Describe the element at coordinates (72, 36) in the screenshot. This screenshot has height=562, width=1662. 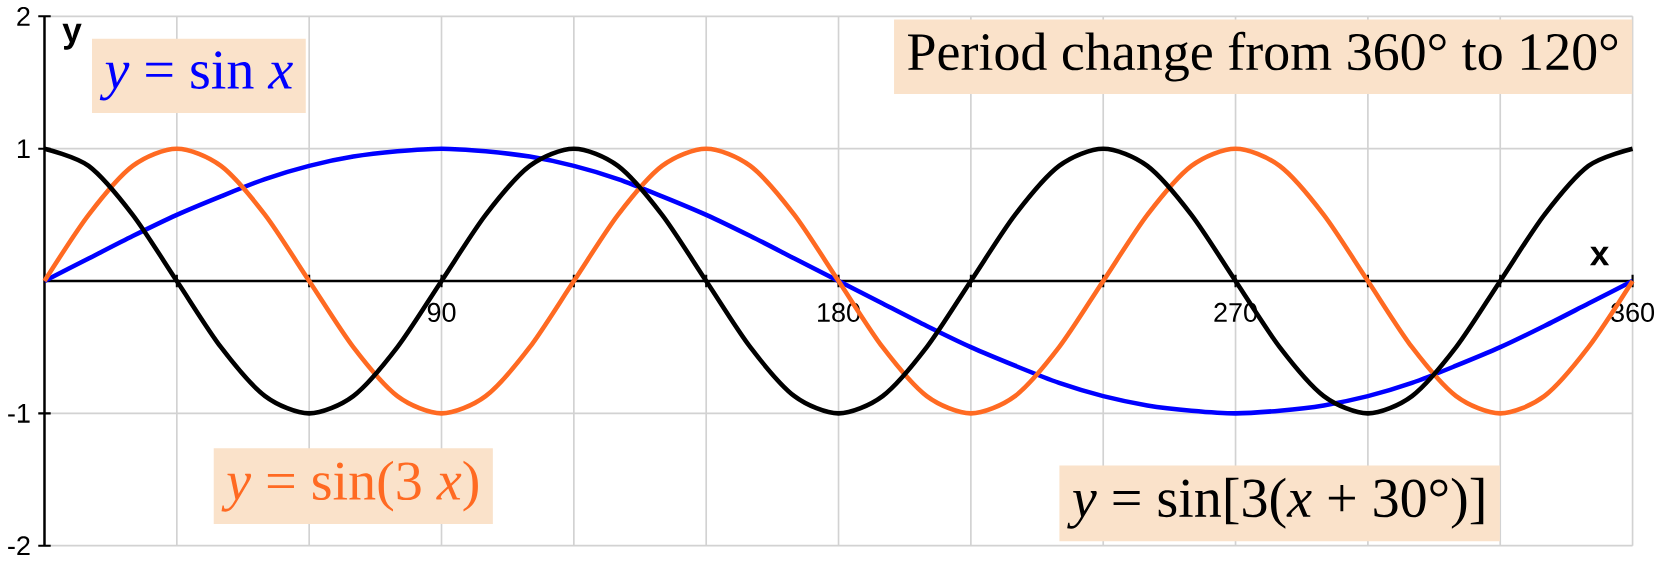
I see `y-axis-title: y` at that location.